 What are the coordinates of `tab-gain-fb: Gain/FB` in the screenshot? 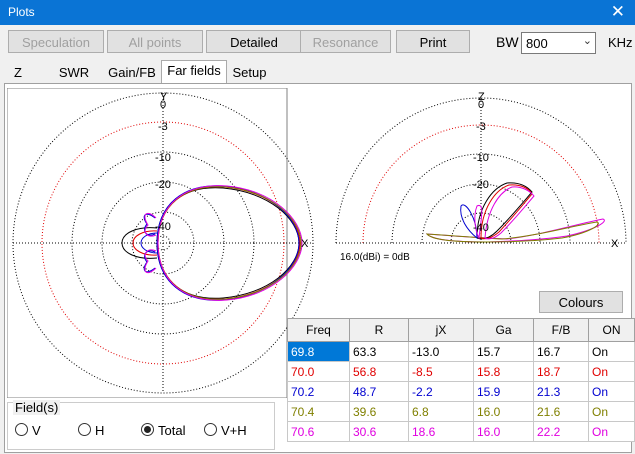 It's located at (132, 72).